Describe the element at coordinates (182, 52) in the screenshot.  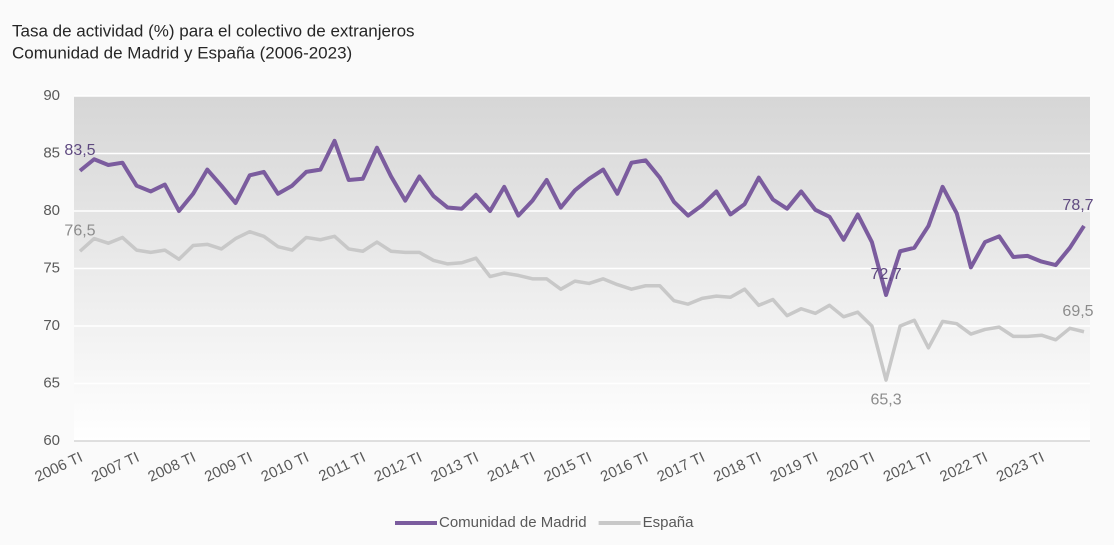
I see `chart-subtitle: Comunidad de Madrid y España (2006-2023)` at that location.